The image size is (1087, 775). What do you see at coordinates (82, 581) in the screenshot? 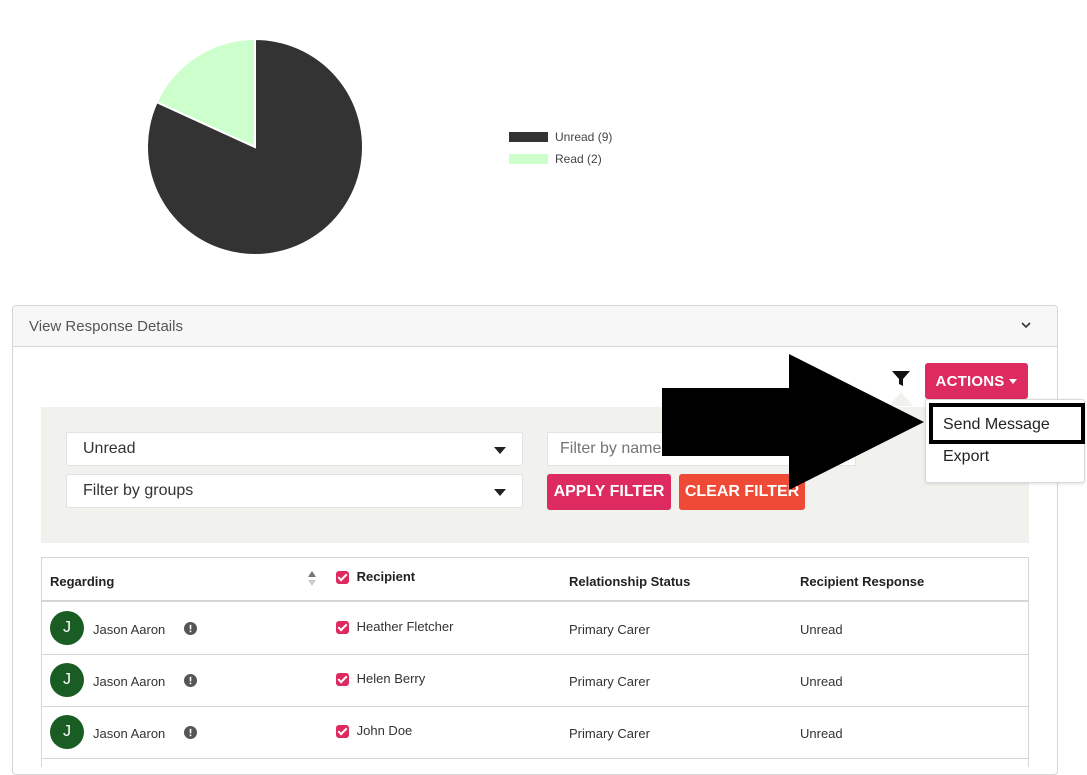
I see `column-header-regarding: Regarding` at bounding box center [82, 581].